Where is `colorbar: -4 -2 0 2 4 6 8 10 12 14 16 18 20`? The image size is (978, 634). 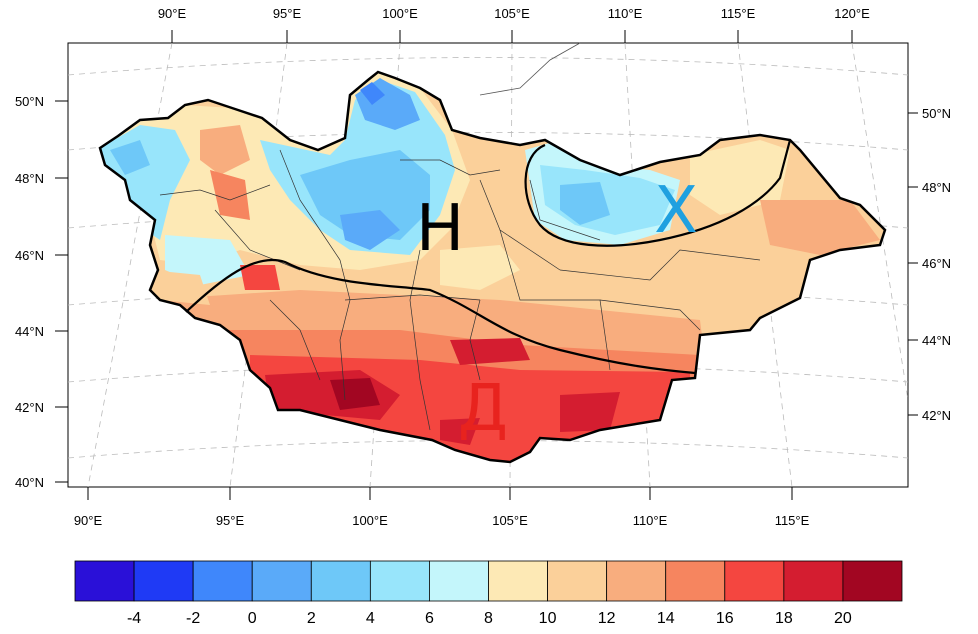 colorbar: -4 -2 0 2 4 6 8 10 12 14 16 18 20 is located at coordinates (488, 593).